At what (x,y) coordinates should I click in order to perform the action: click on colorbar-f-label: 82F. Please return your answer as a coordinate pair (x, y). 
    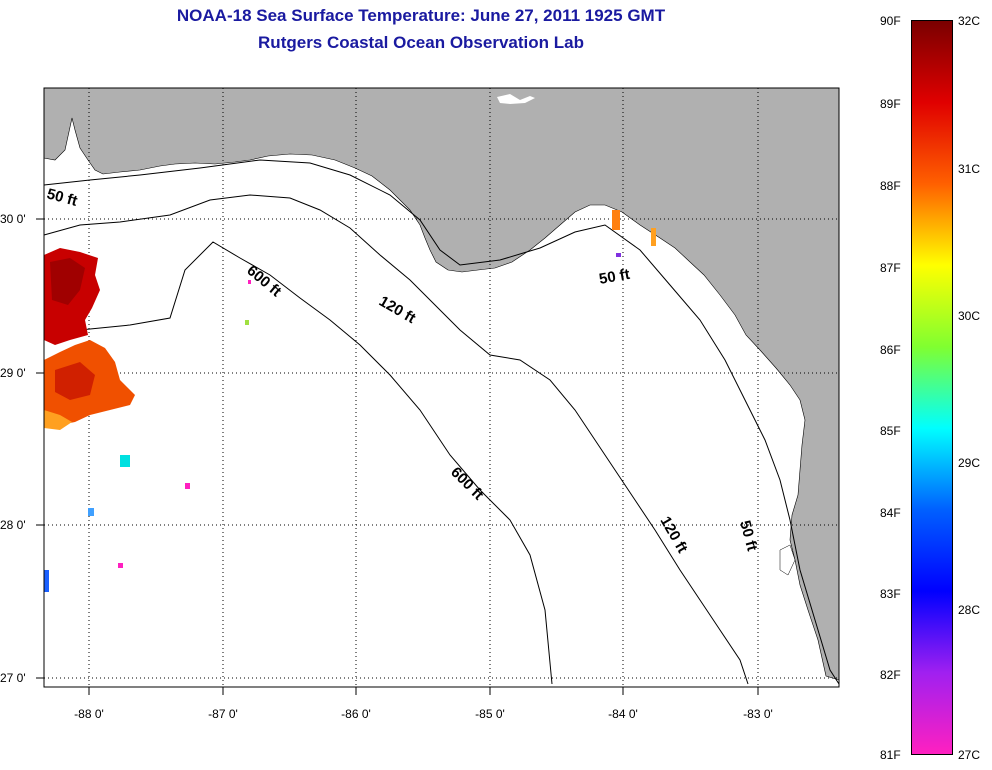
    Looking at the image, I should click on (890, 675).